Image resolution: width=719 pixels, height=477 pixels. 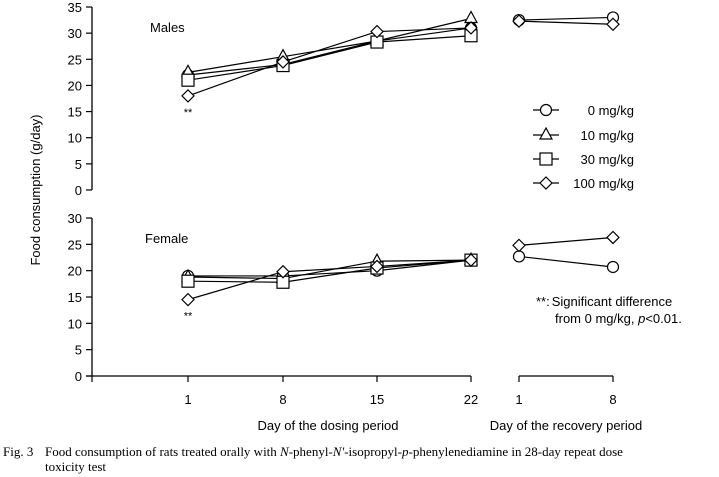 What do you see at coordinates (75, 112) in the screenshot?
I see `y-tick-label-males: 15` at bounding box center [75, 112].